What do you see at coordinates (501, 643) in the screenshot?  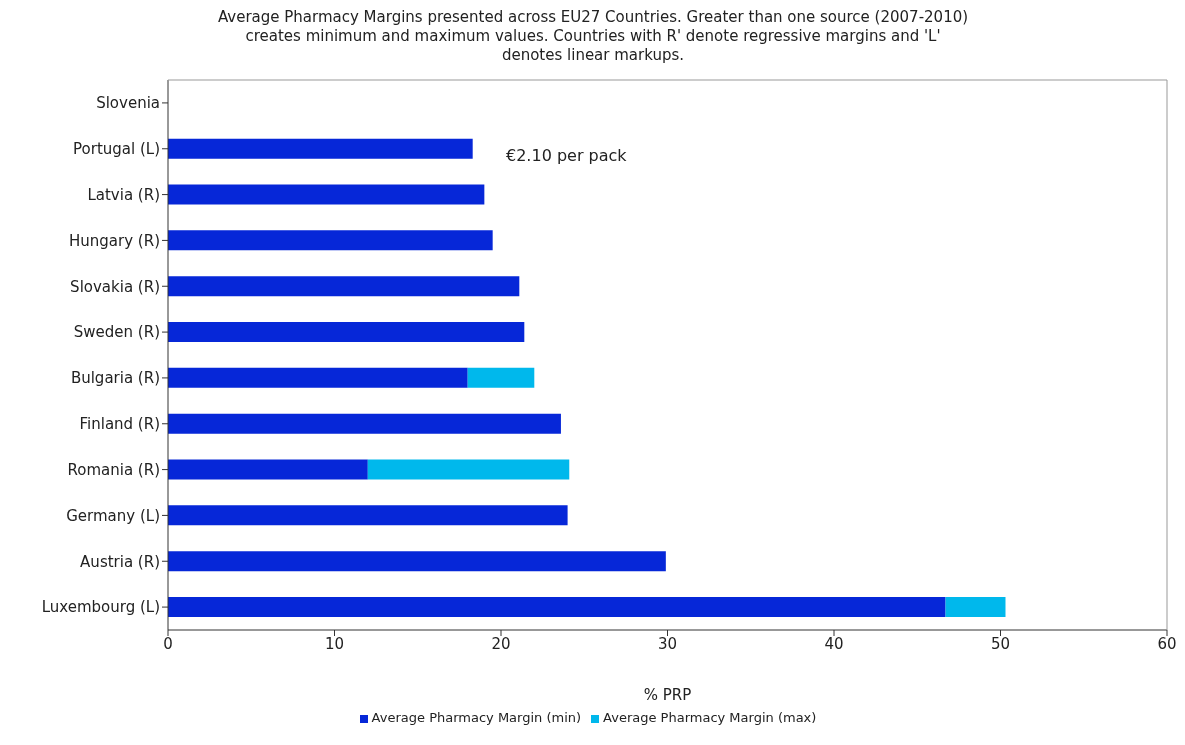 I see `x-tick-label: 20` at bounding box center [501, 643].